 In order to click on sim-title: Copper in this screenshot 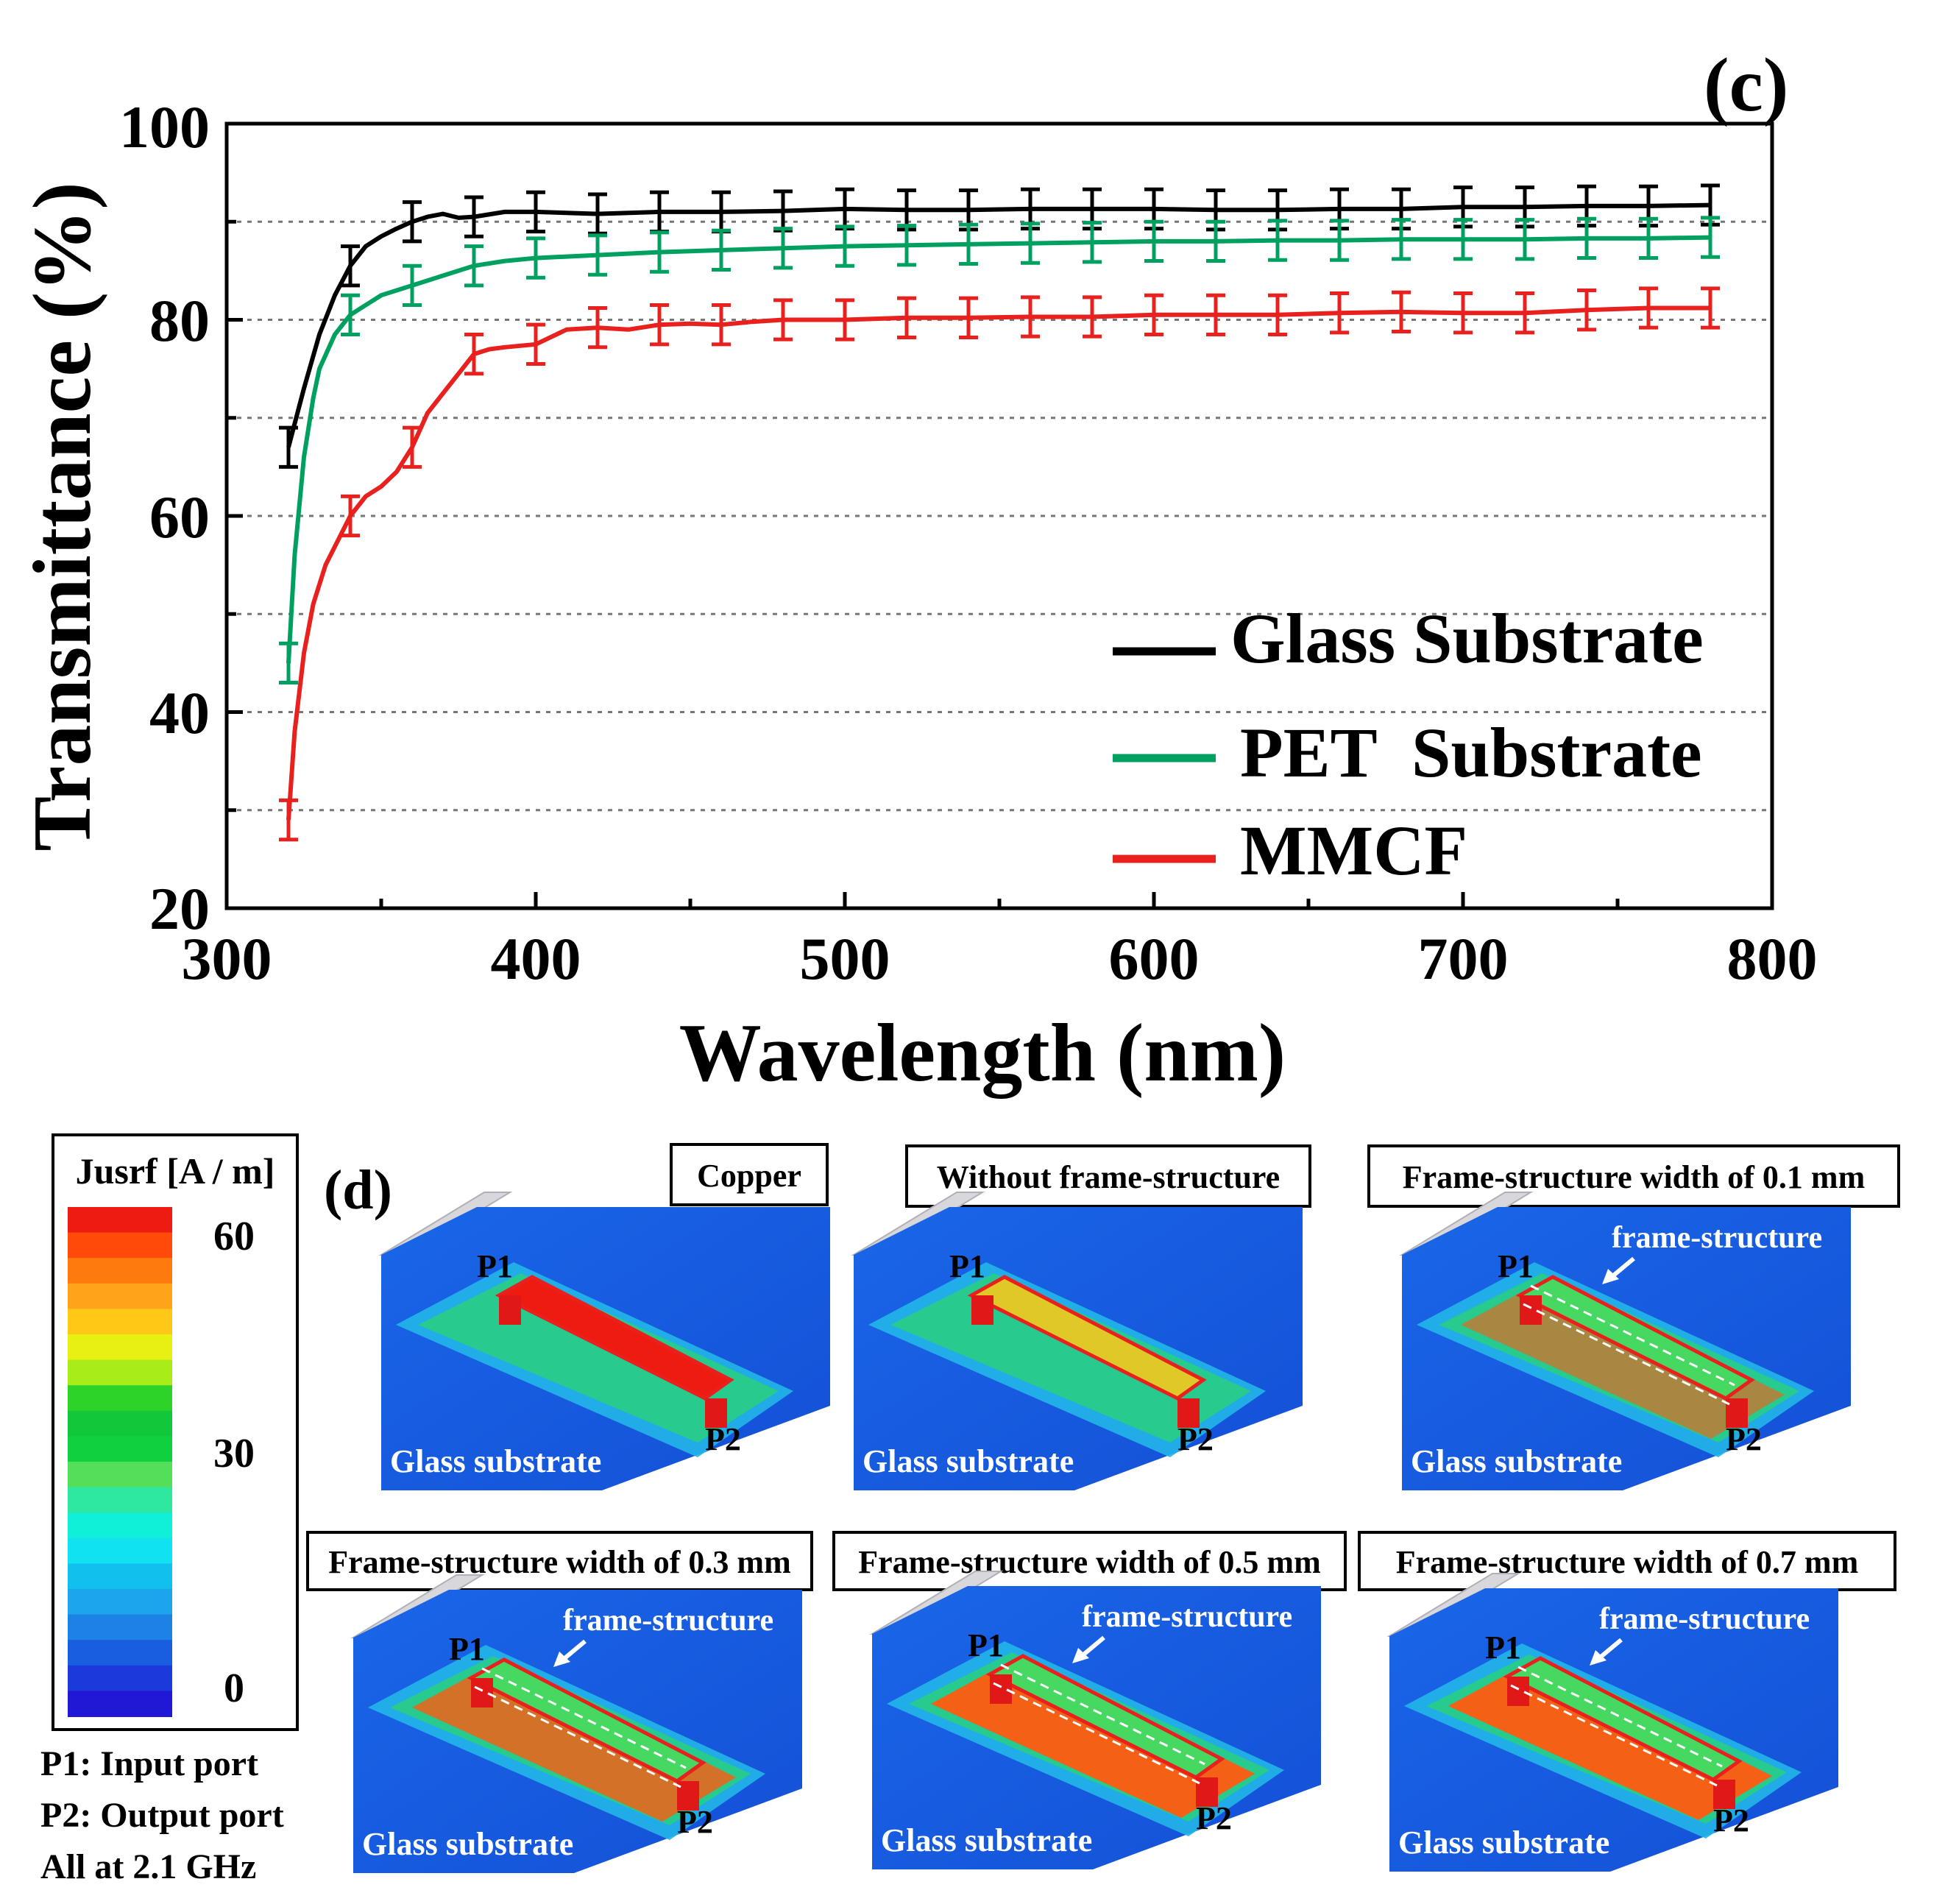, I will do `click(749, 1176)`.